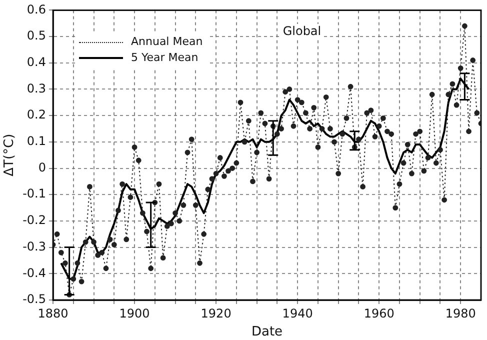  I want to click on y-tick-label: 0.5, so click(36, 35).